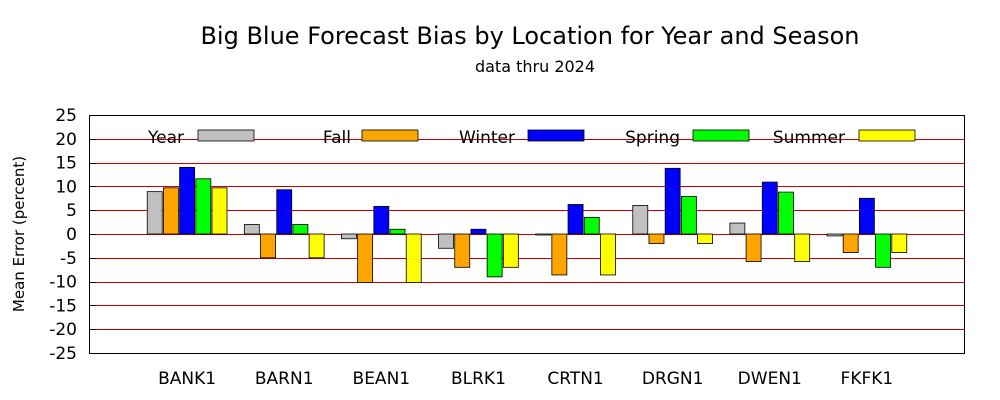 Image resolution: width=1000 pixels, height=400 pixels. What do you see at coordinates (251, 229) in the screenshot?
I see `bar-barn1-year` at bounding box center [251, 229].